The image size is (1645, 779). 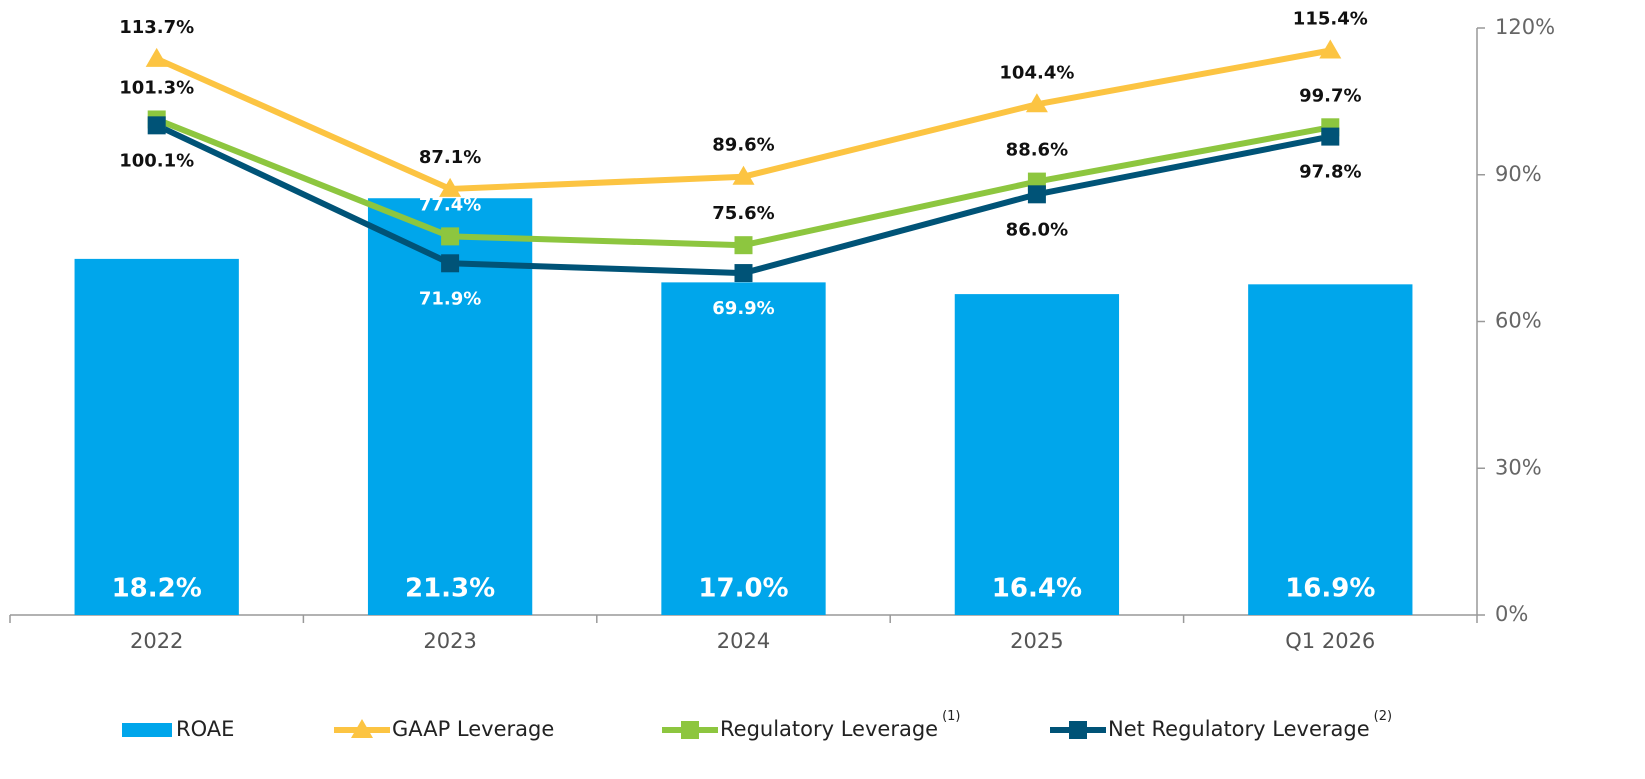 I want to click on legend-label: ROAE, so click(x=205, y=729).